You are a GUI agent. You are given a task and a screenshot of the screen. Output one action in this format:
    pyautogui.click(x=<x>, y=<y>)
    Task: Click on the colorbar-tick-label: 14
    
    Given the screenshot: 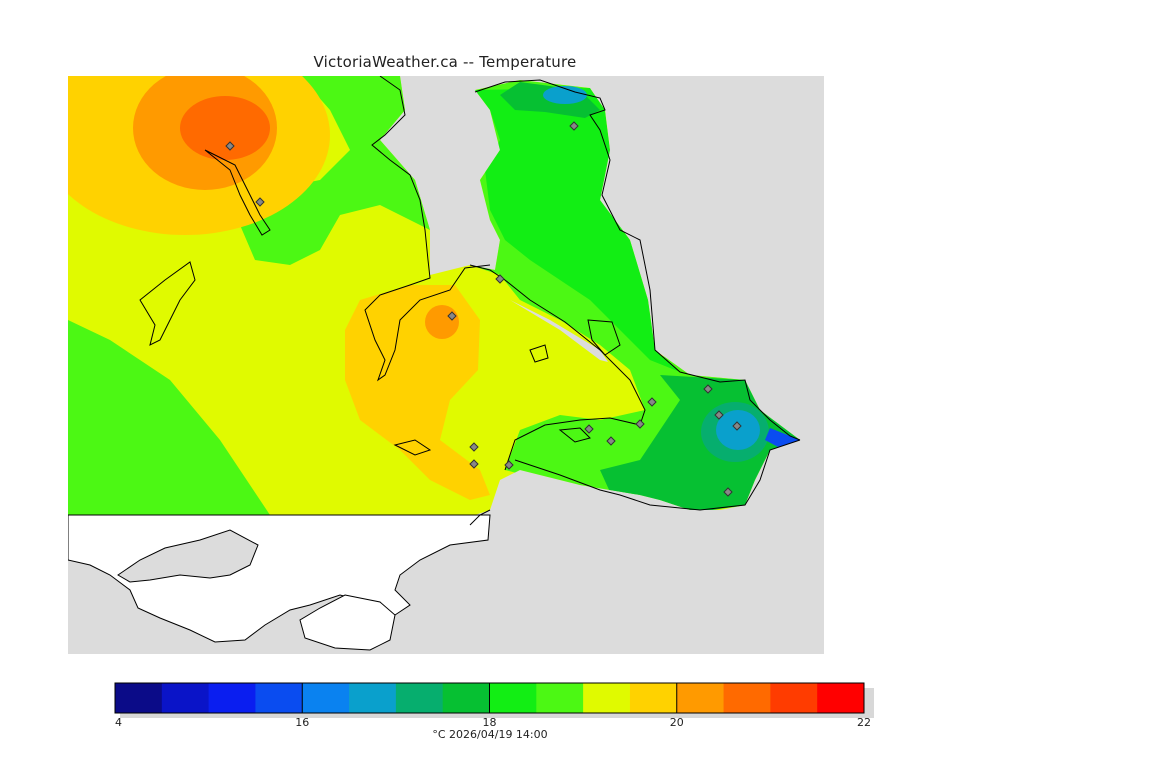 What is the action you would take?
    pyautogui.click(x=118, y=722)
    